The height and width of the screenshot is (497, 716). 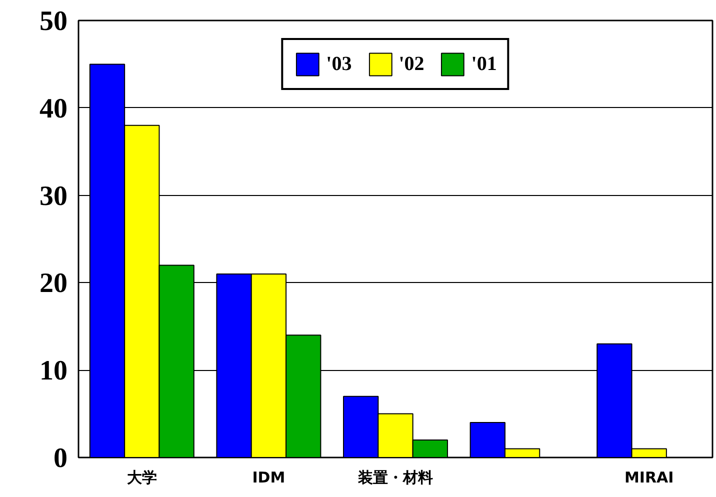 What do you see at coordinates (54, 371) in the screenshot?
I see `y-tick-label: 10` at bounding box center [54, 371].